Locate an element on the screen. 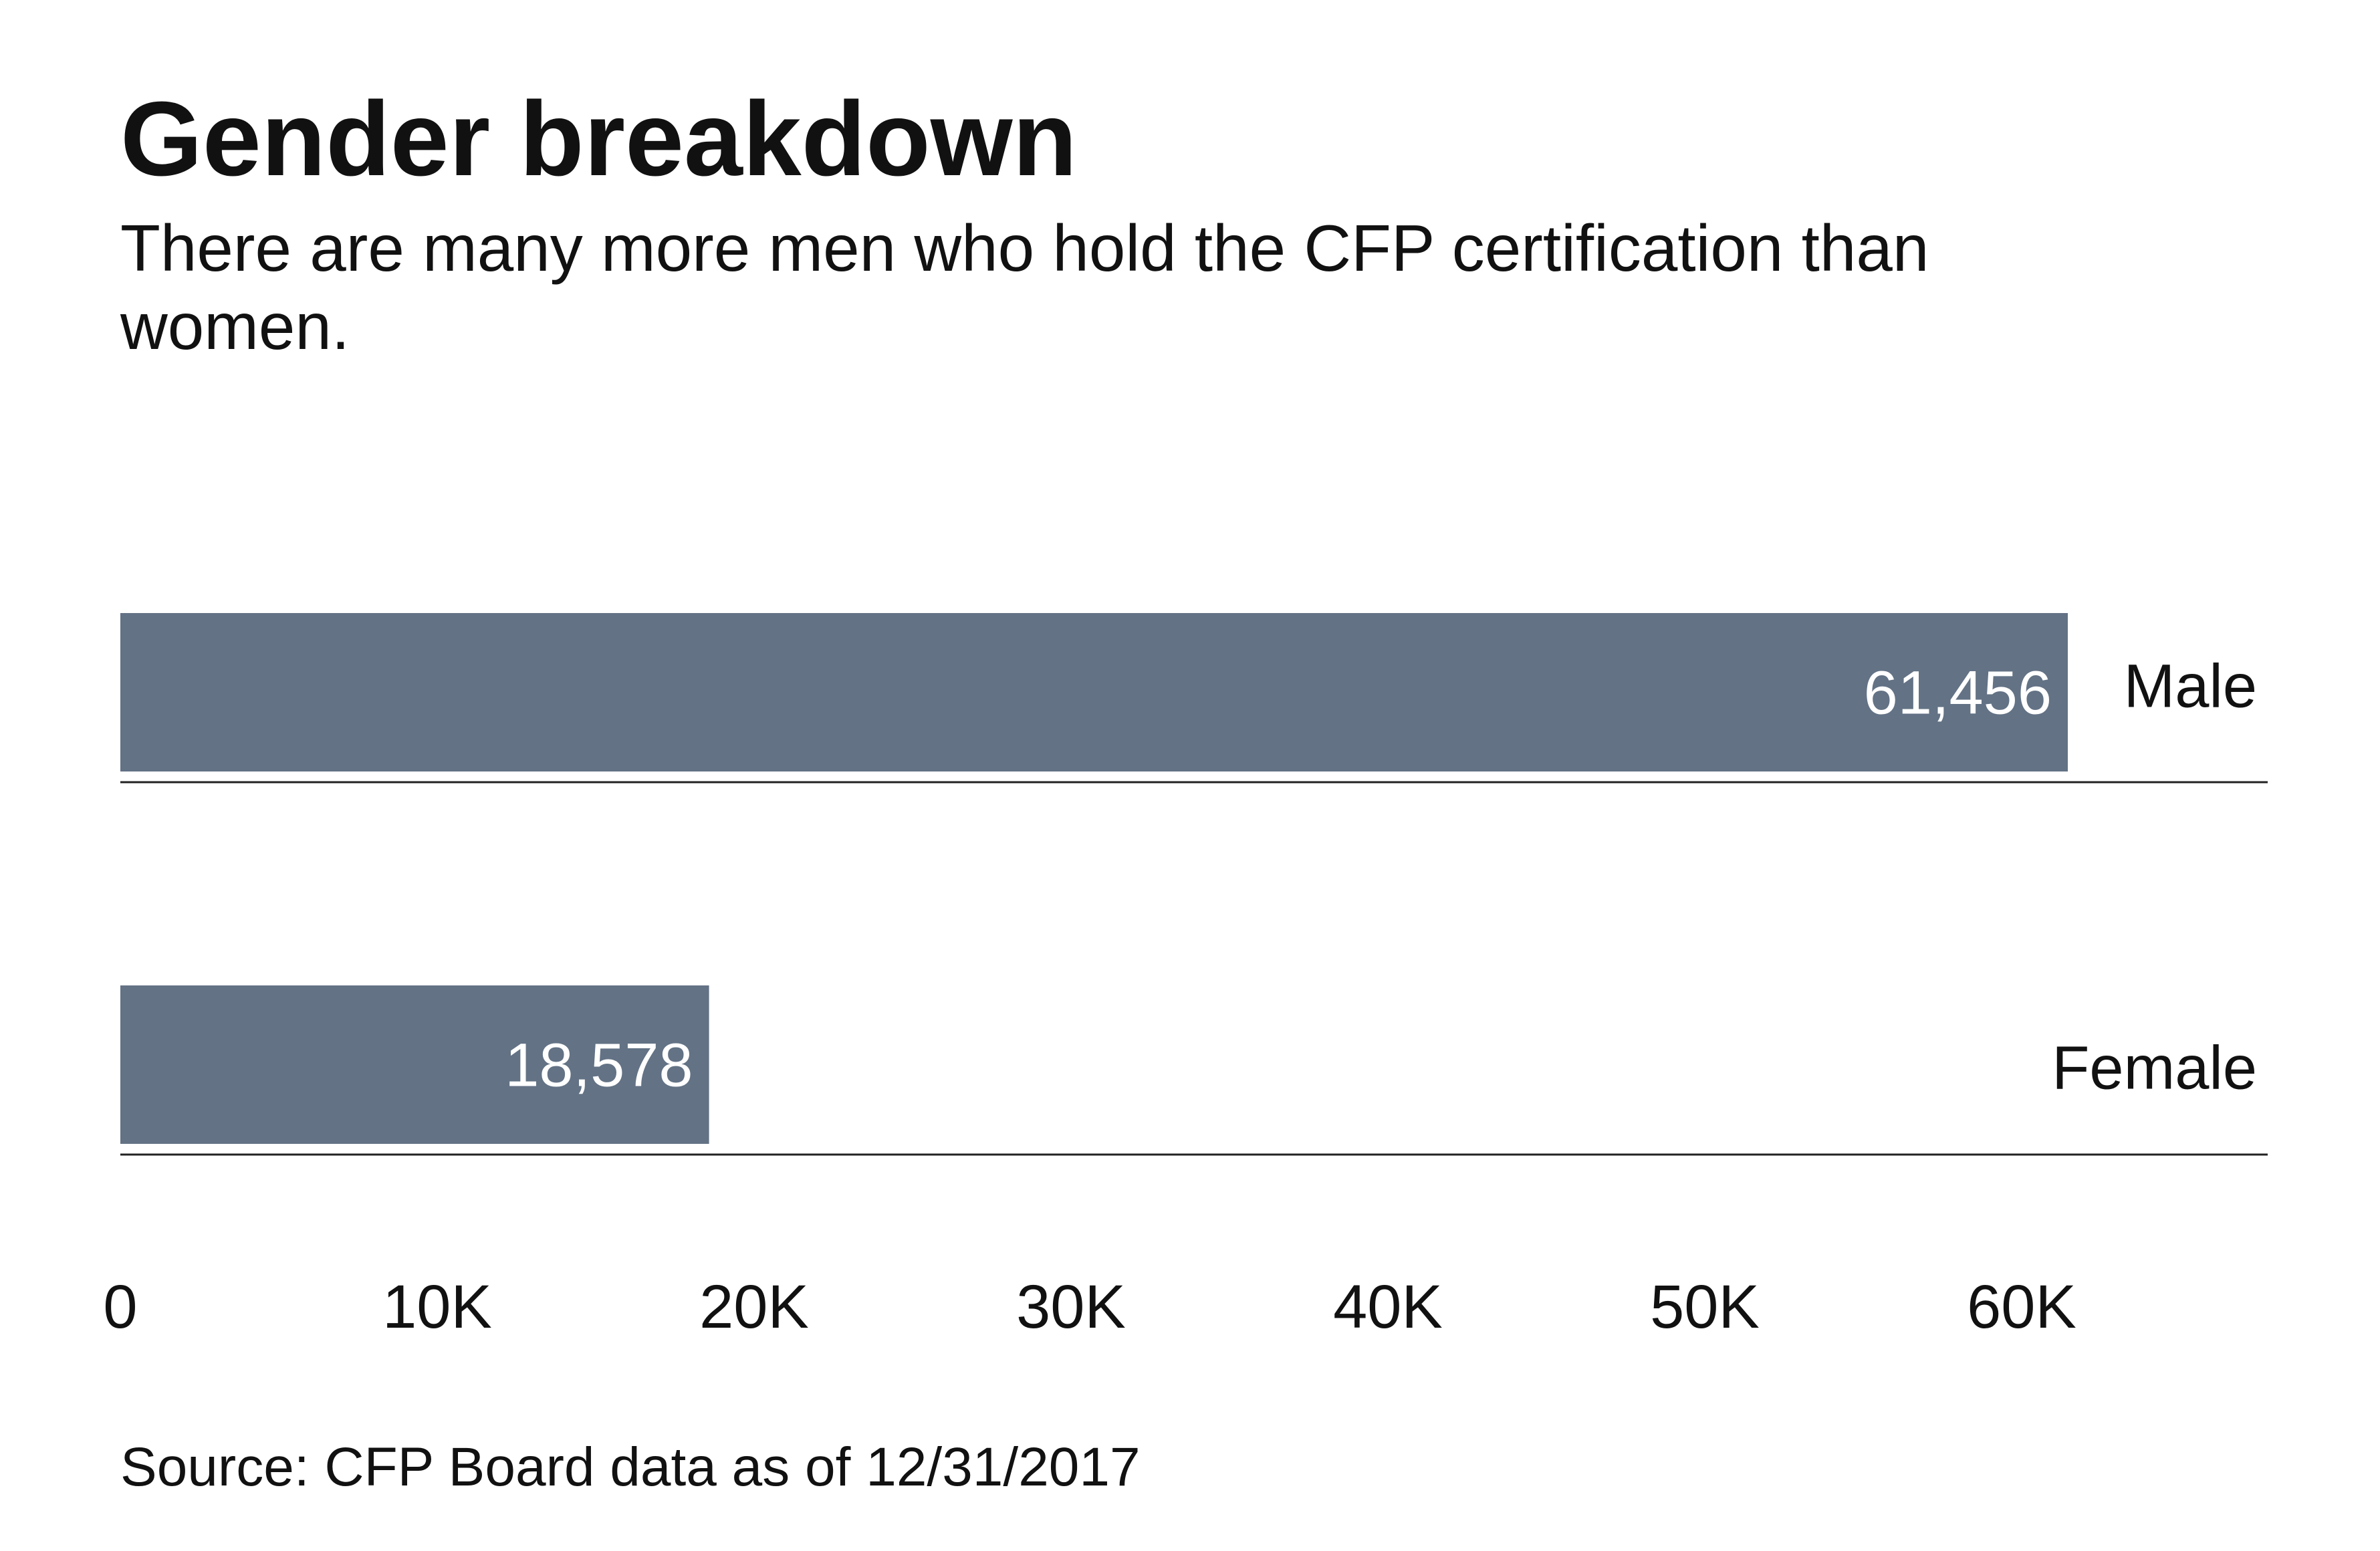 The image size is (2380, 1551). chart-title: Gender breakdown is located at coordinates (598, 139).